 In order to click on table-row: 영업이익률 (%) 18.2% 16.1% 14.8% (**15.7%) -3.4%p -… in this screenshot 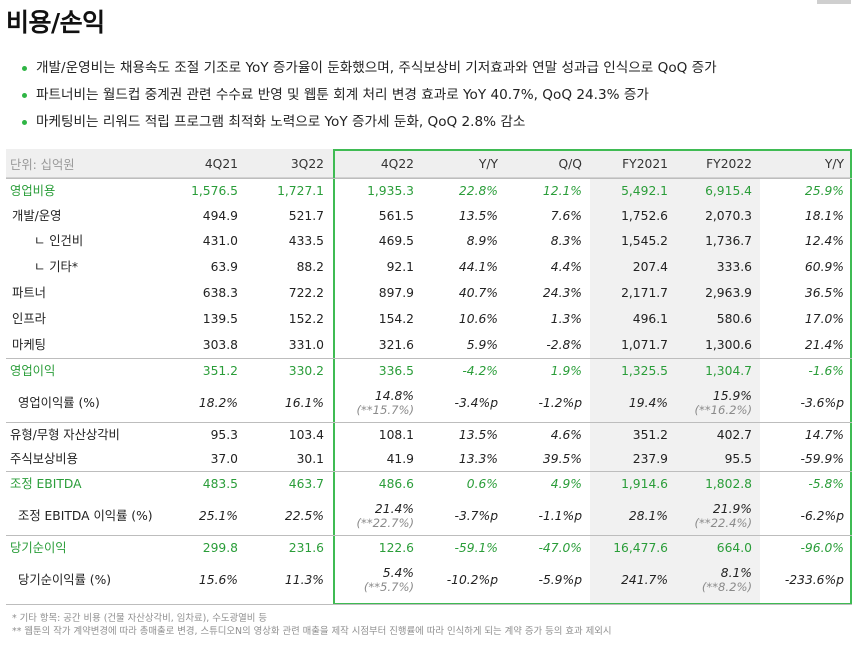, I will do `click(429, 403)`.